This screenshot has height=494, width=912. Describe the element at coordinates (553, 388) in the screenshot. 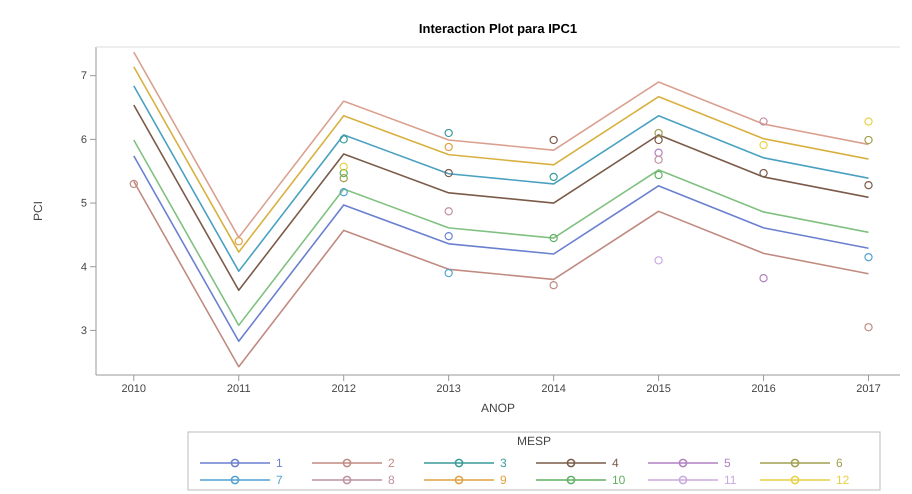

I see `x-tick-label: 2014` at that location.